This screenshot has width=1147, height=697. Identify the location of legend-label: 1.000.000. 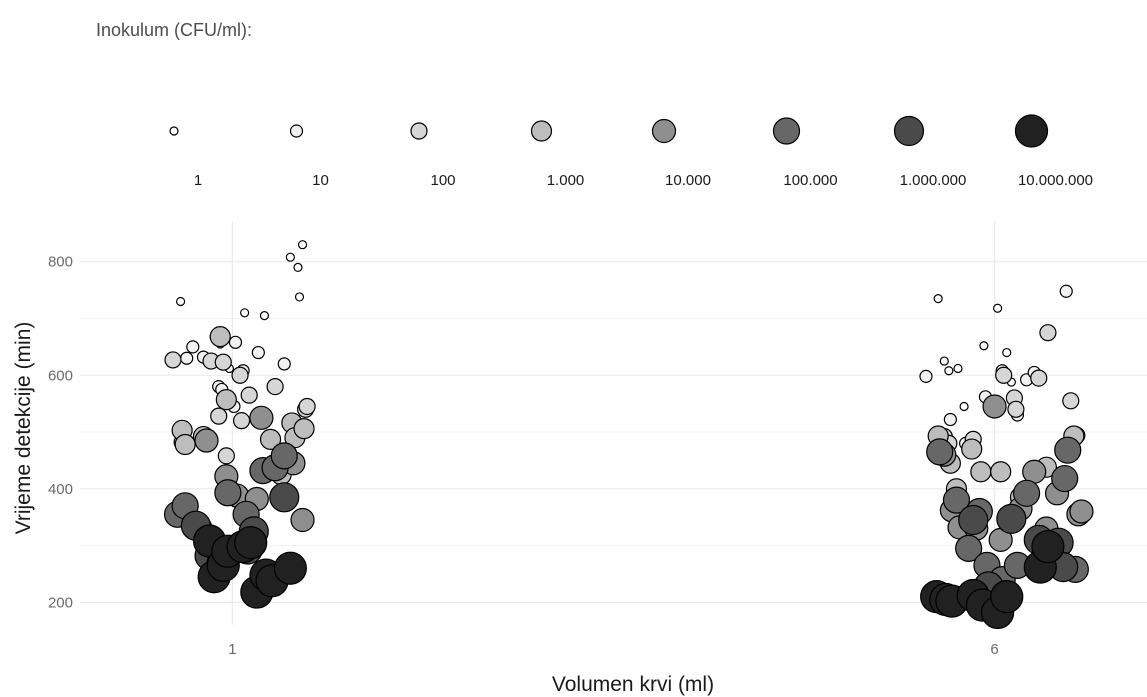
(933, 180).